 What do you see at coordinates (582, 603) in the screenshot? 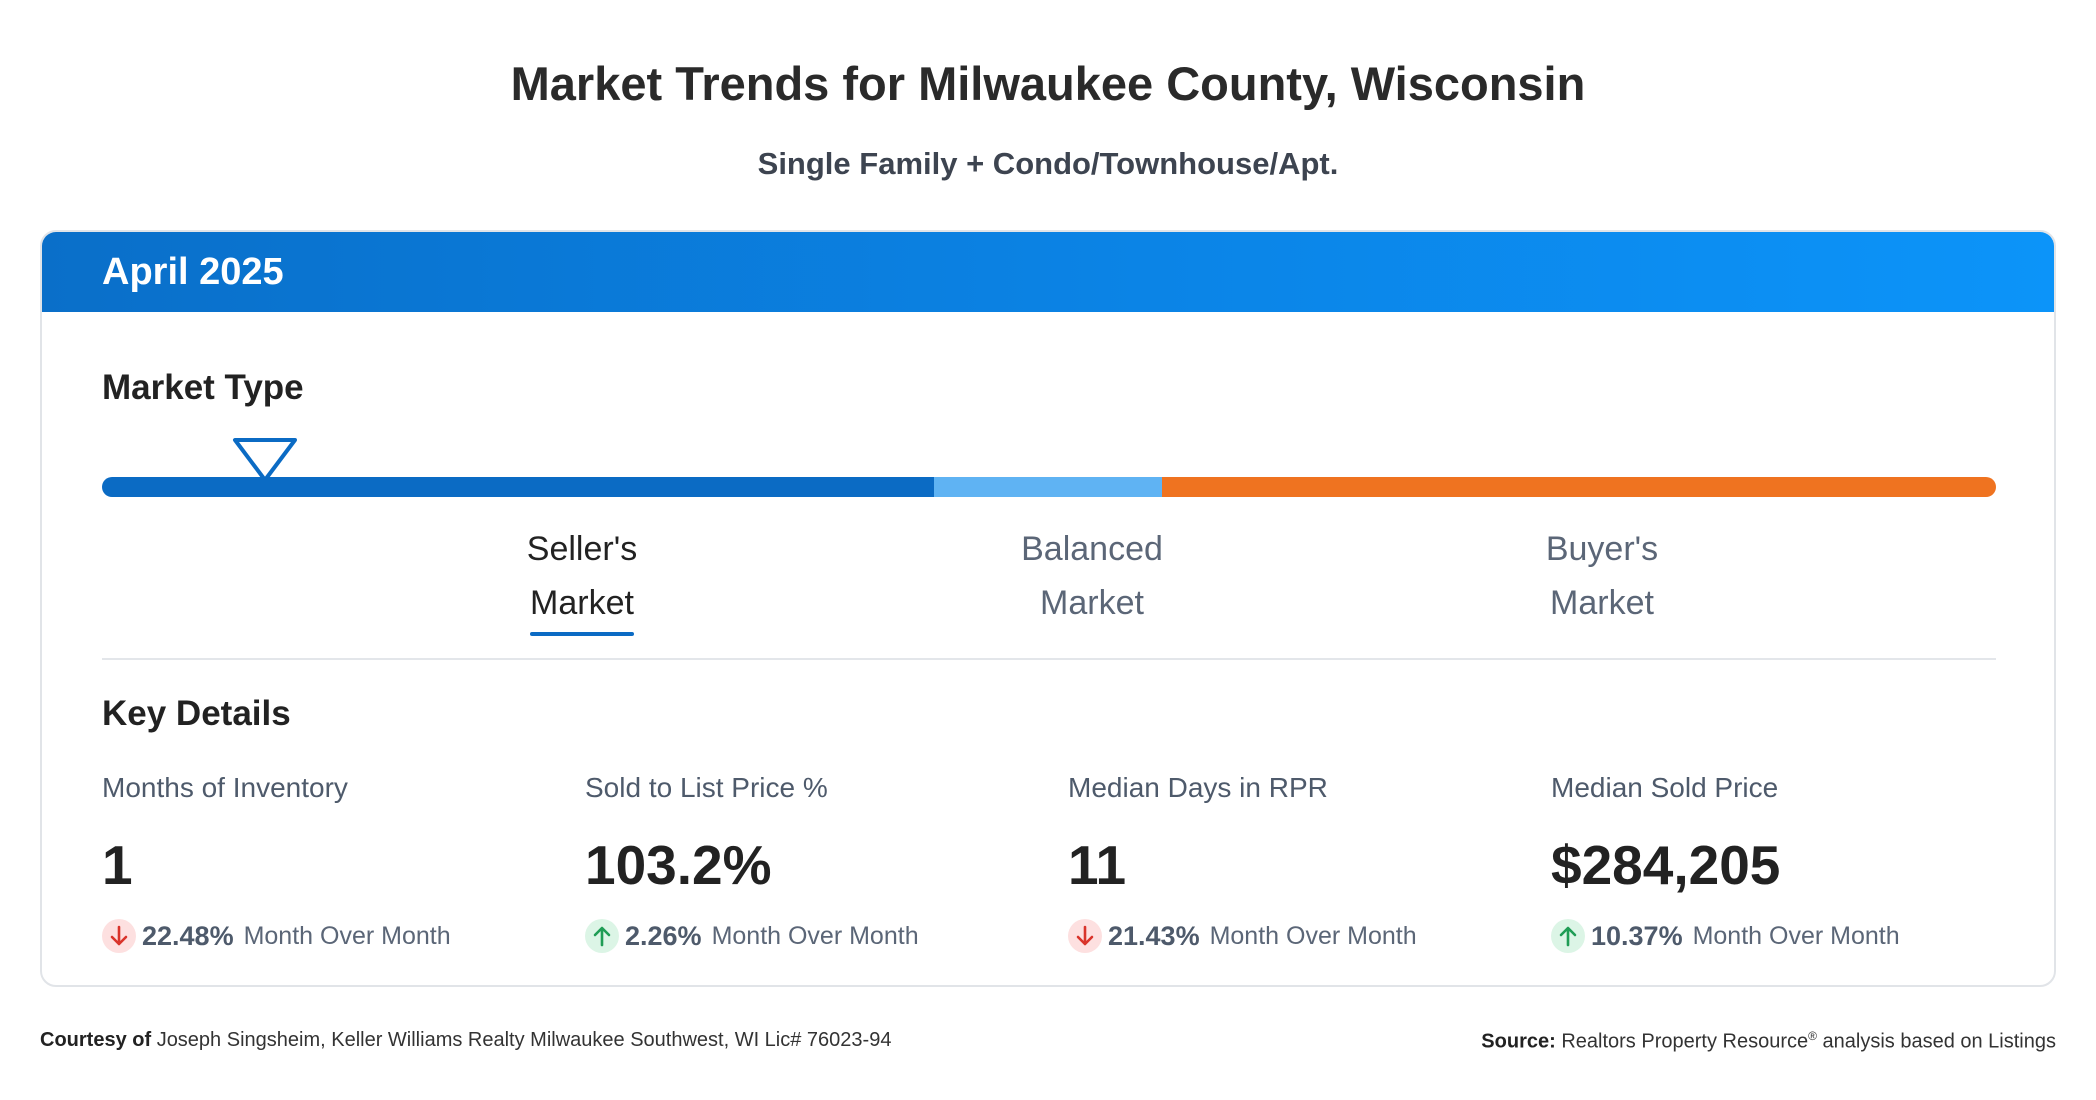
I see `sellers-market-label-line2: Market` at bounding box center [582, 603].